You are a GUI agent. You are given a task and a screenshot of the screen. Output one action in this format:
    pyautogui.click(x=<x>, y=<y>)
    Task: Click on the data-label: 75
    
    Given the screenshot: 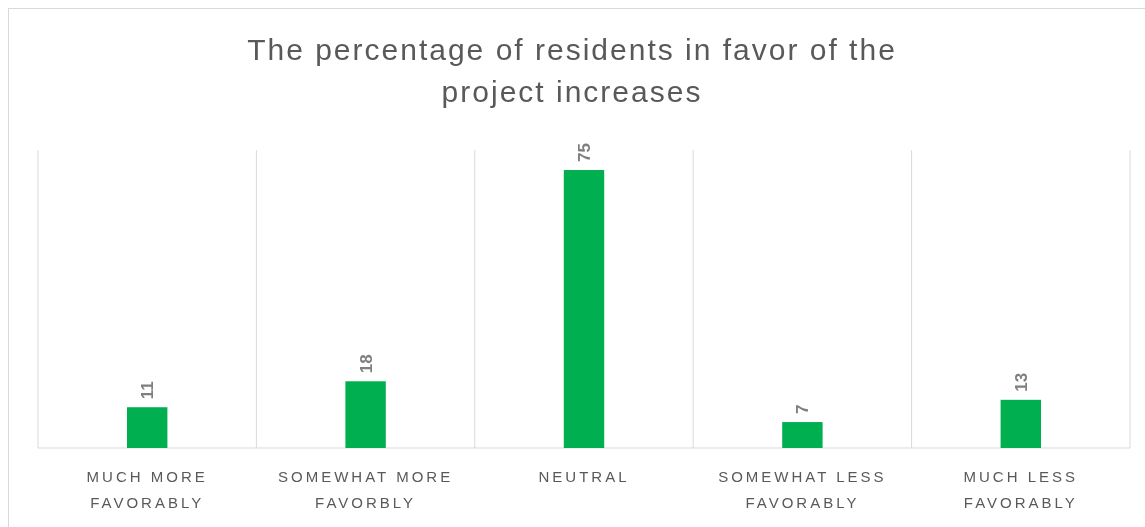 What is the action you would take?
    pyautogui.click(x=584, y=153)
    